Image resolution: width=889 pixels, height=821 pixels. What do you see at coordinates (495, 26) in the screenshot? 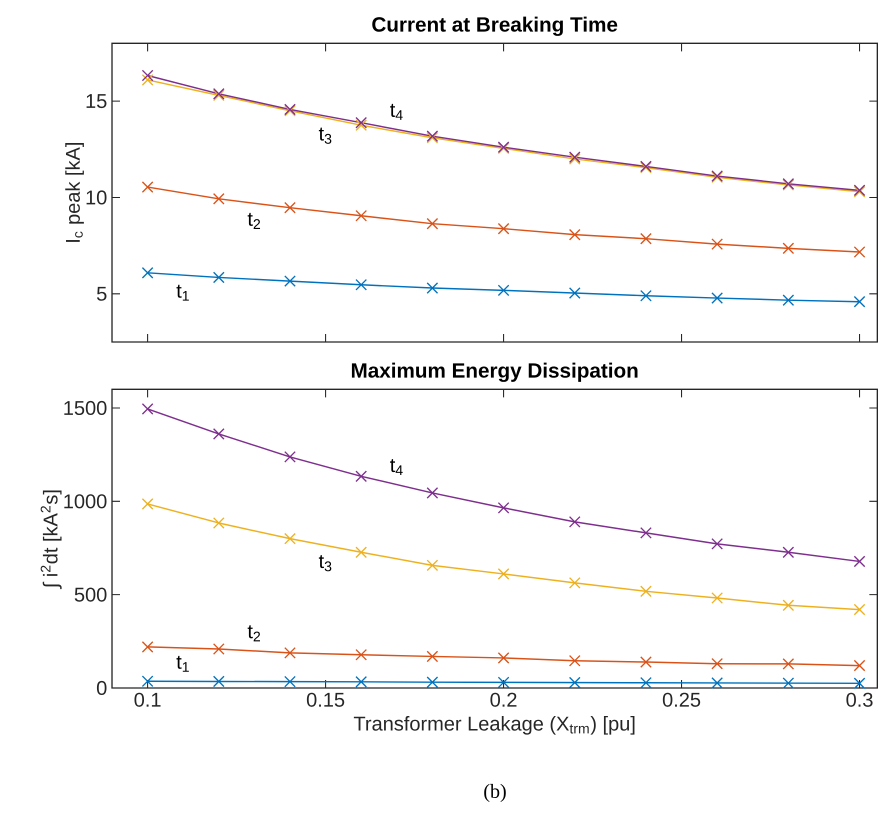
I see `chart-title: Current at Breaking Time` at bounding box center [495, 26].